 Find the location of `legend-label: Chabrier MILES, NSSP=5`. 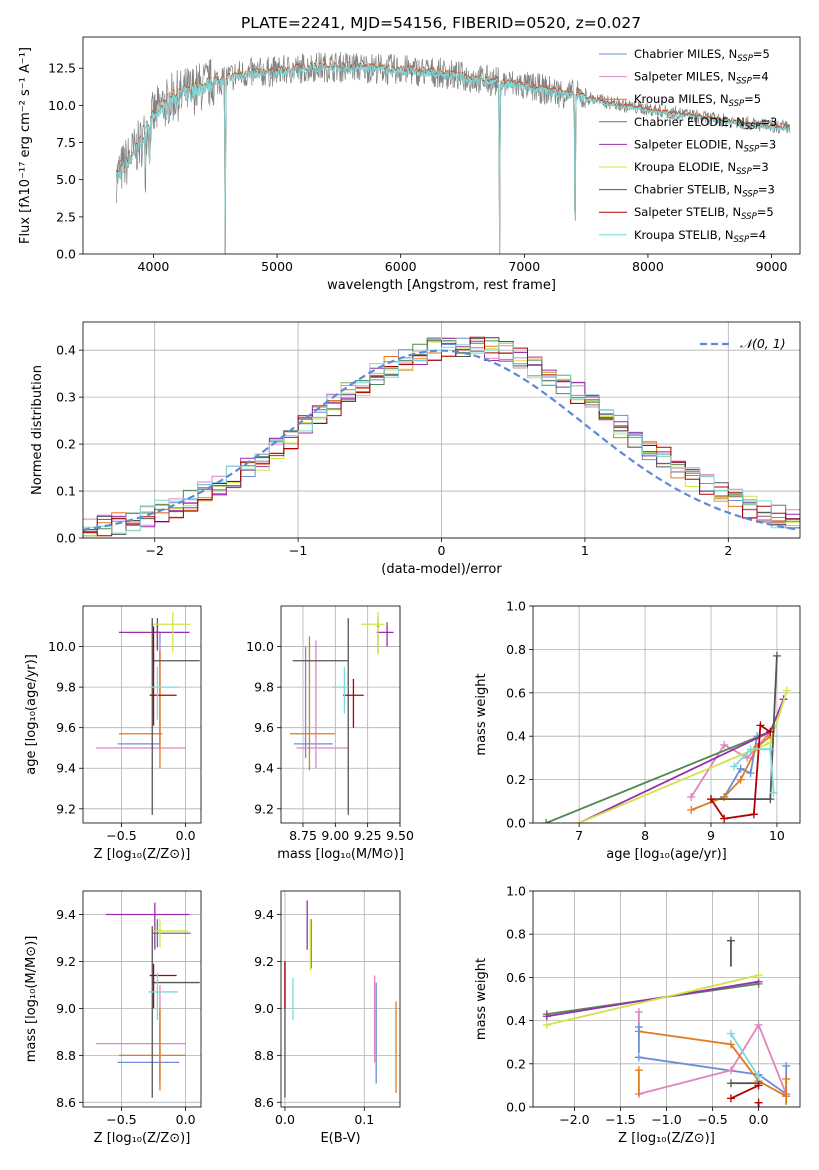

legend-label: Chabrier MILES, NSSP=5 is located at coordinates (702, 55).